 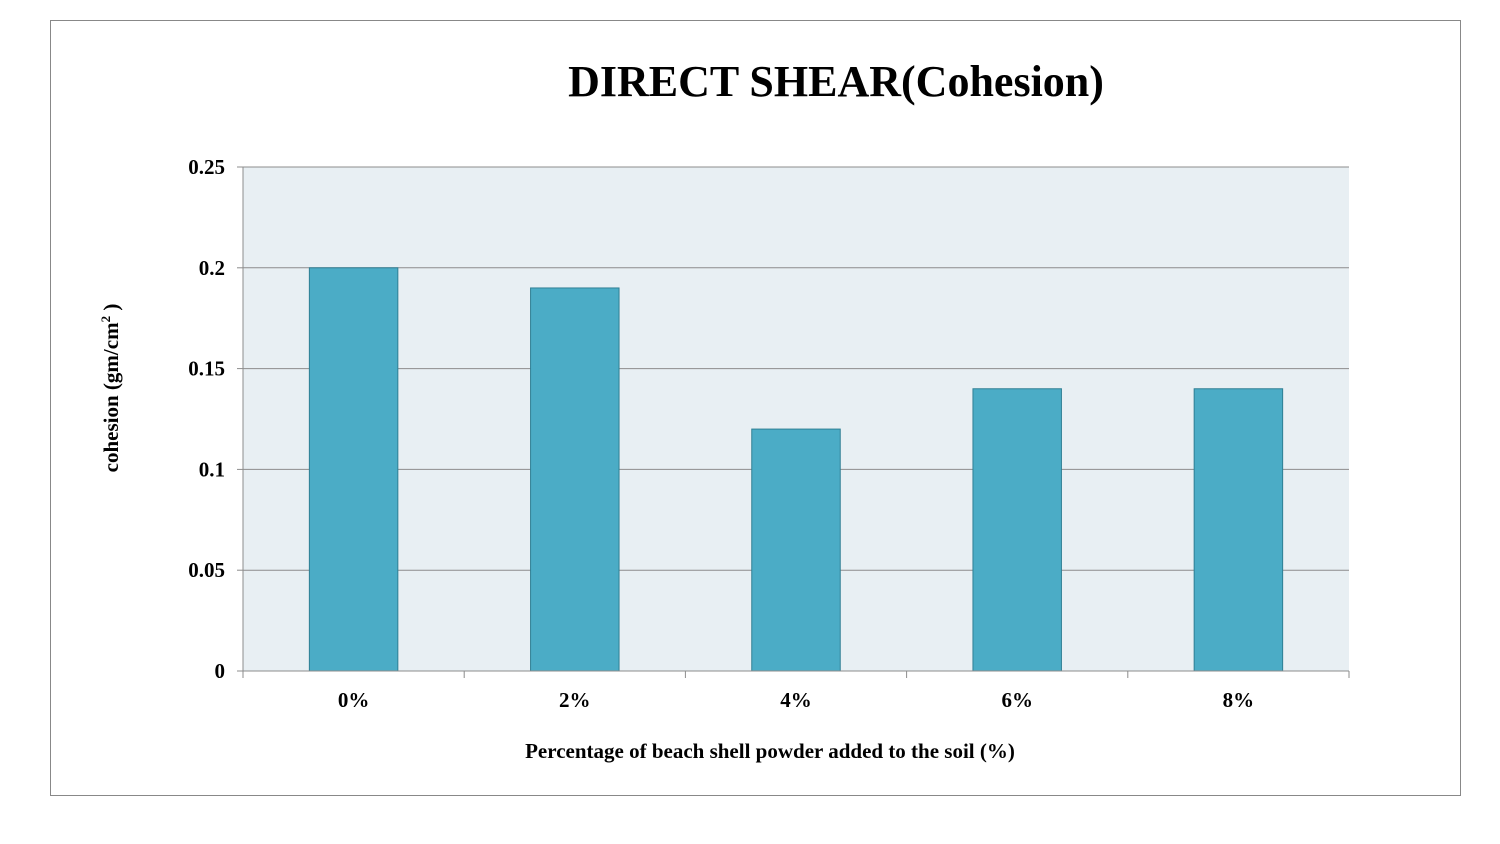 What do you see at coordinates (1017, 700) in the screenshot?
I see `x-tick-label: 6%` at bounding box center [1017, 700].